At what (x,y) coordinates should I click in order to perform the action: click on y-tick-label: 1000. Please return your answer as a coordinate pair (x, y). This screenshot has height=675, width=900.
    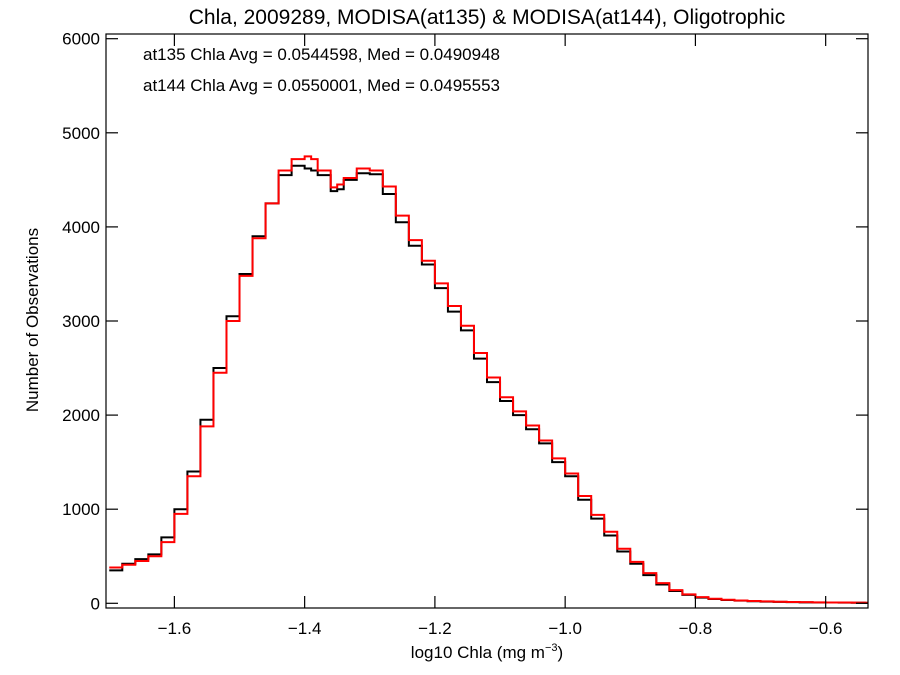
    Looking at the image, I should click on (81, 509).